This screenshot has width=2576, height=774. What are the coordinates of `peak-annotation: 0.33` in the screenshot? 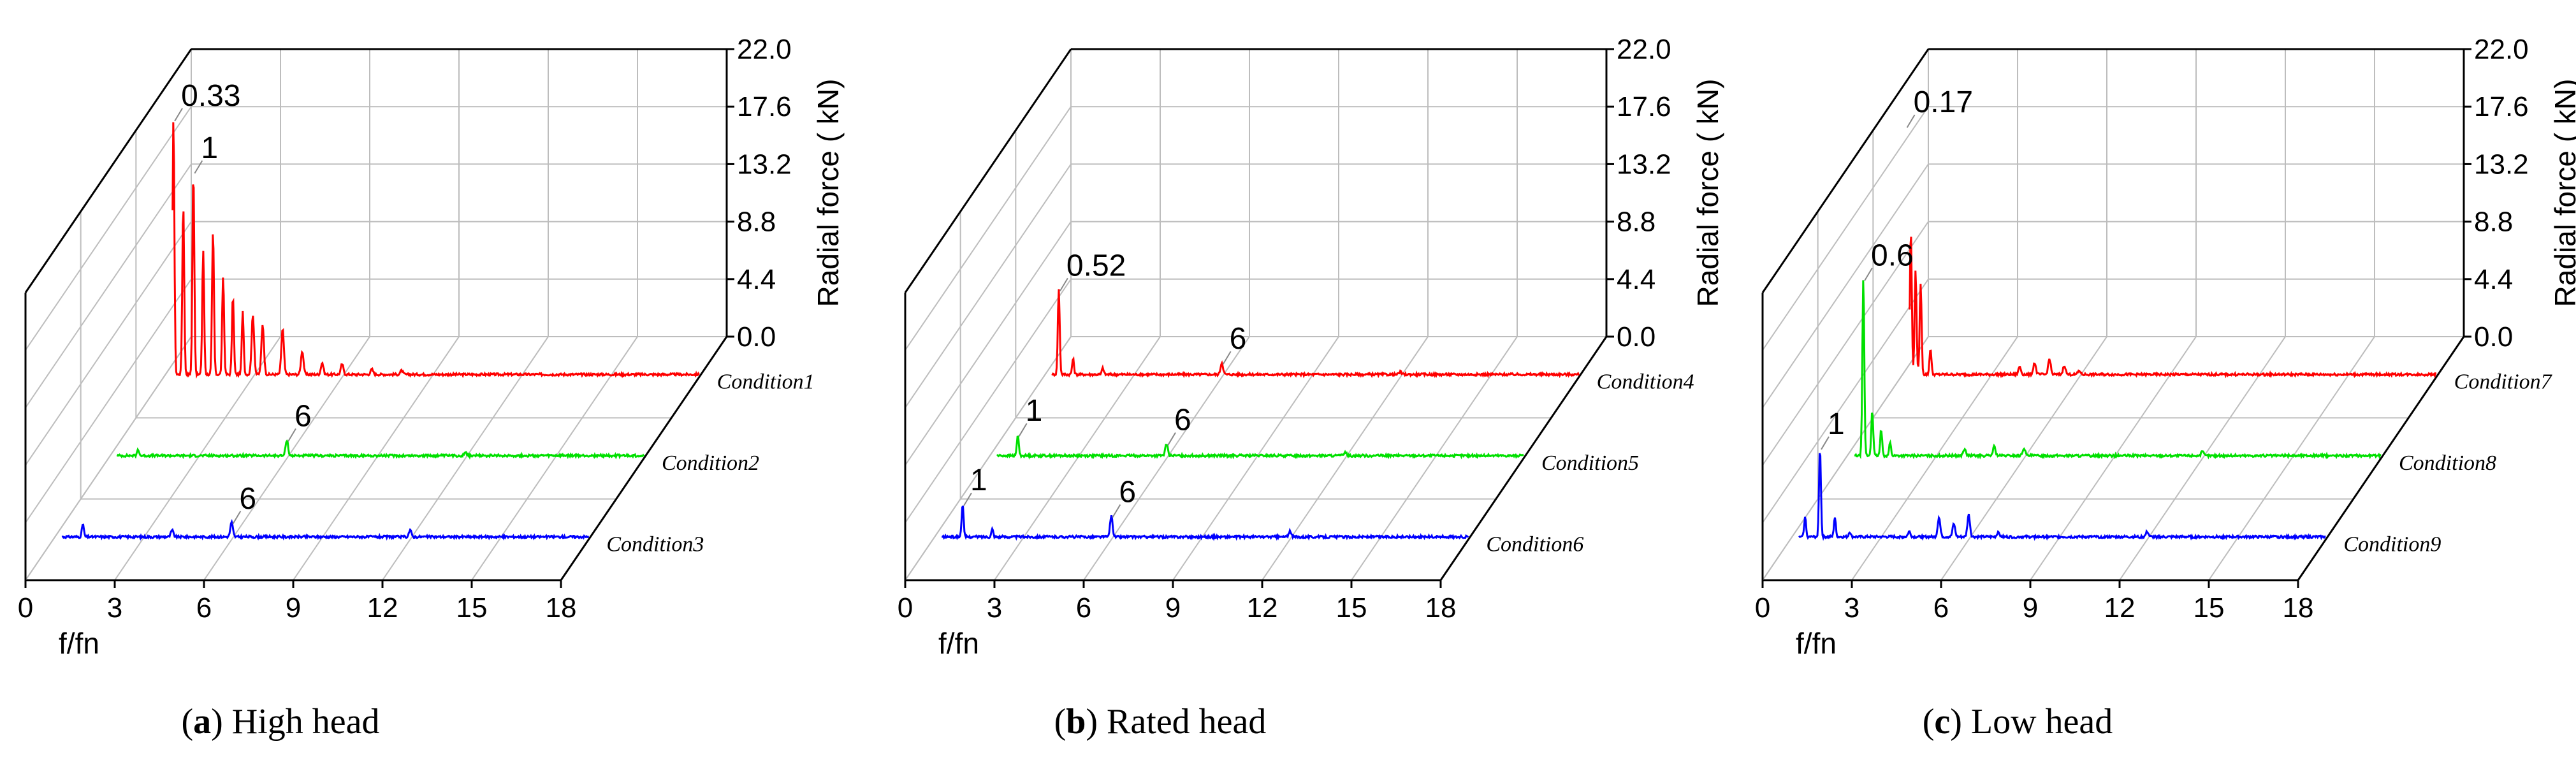 It's located at (210, 96).